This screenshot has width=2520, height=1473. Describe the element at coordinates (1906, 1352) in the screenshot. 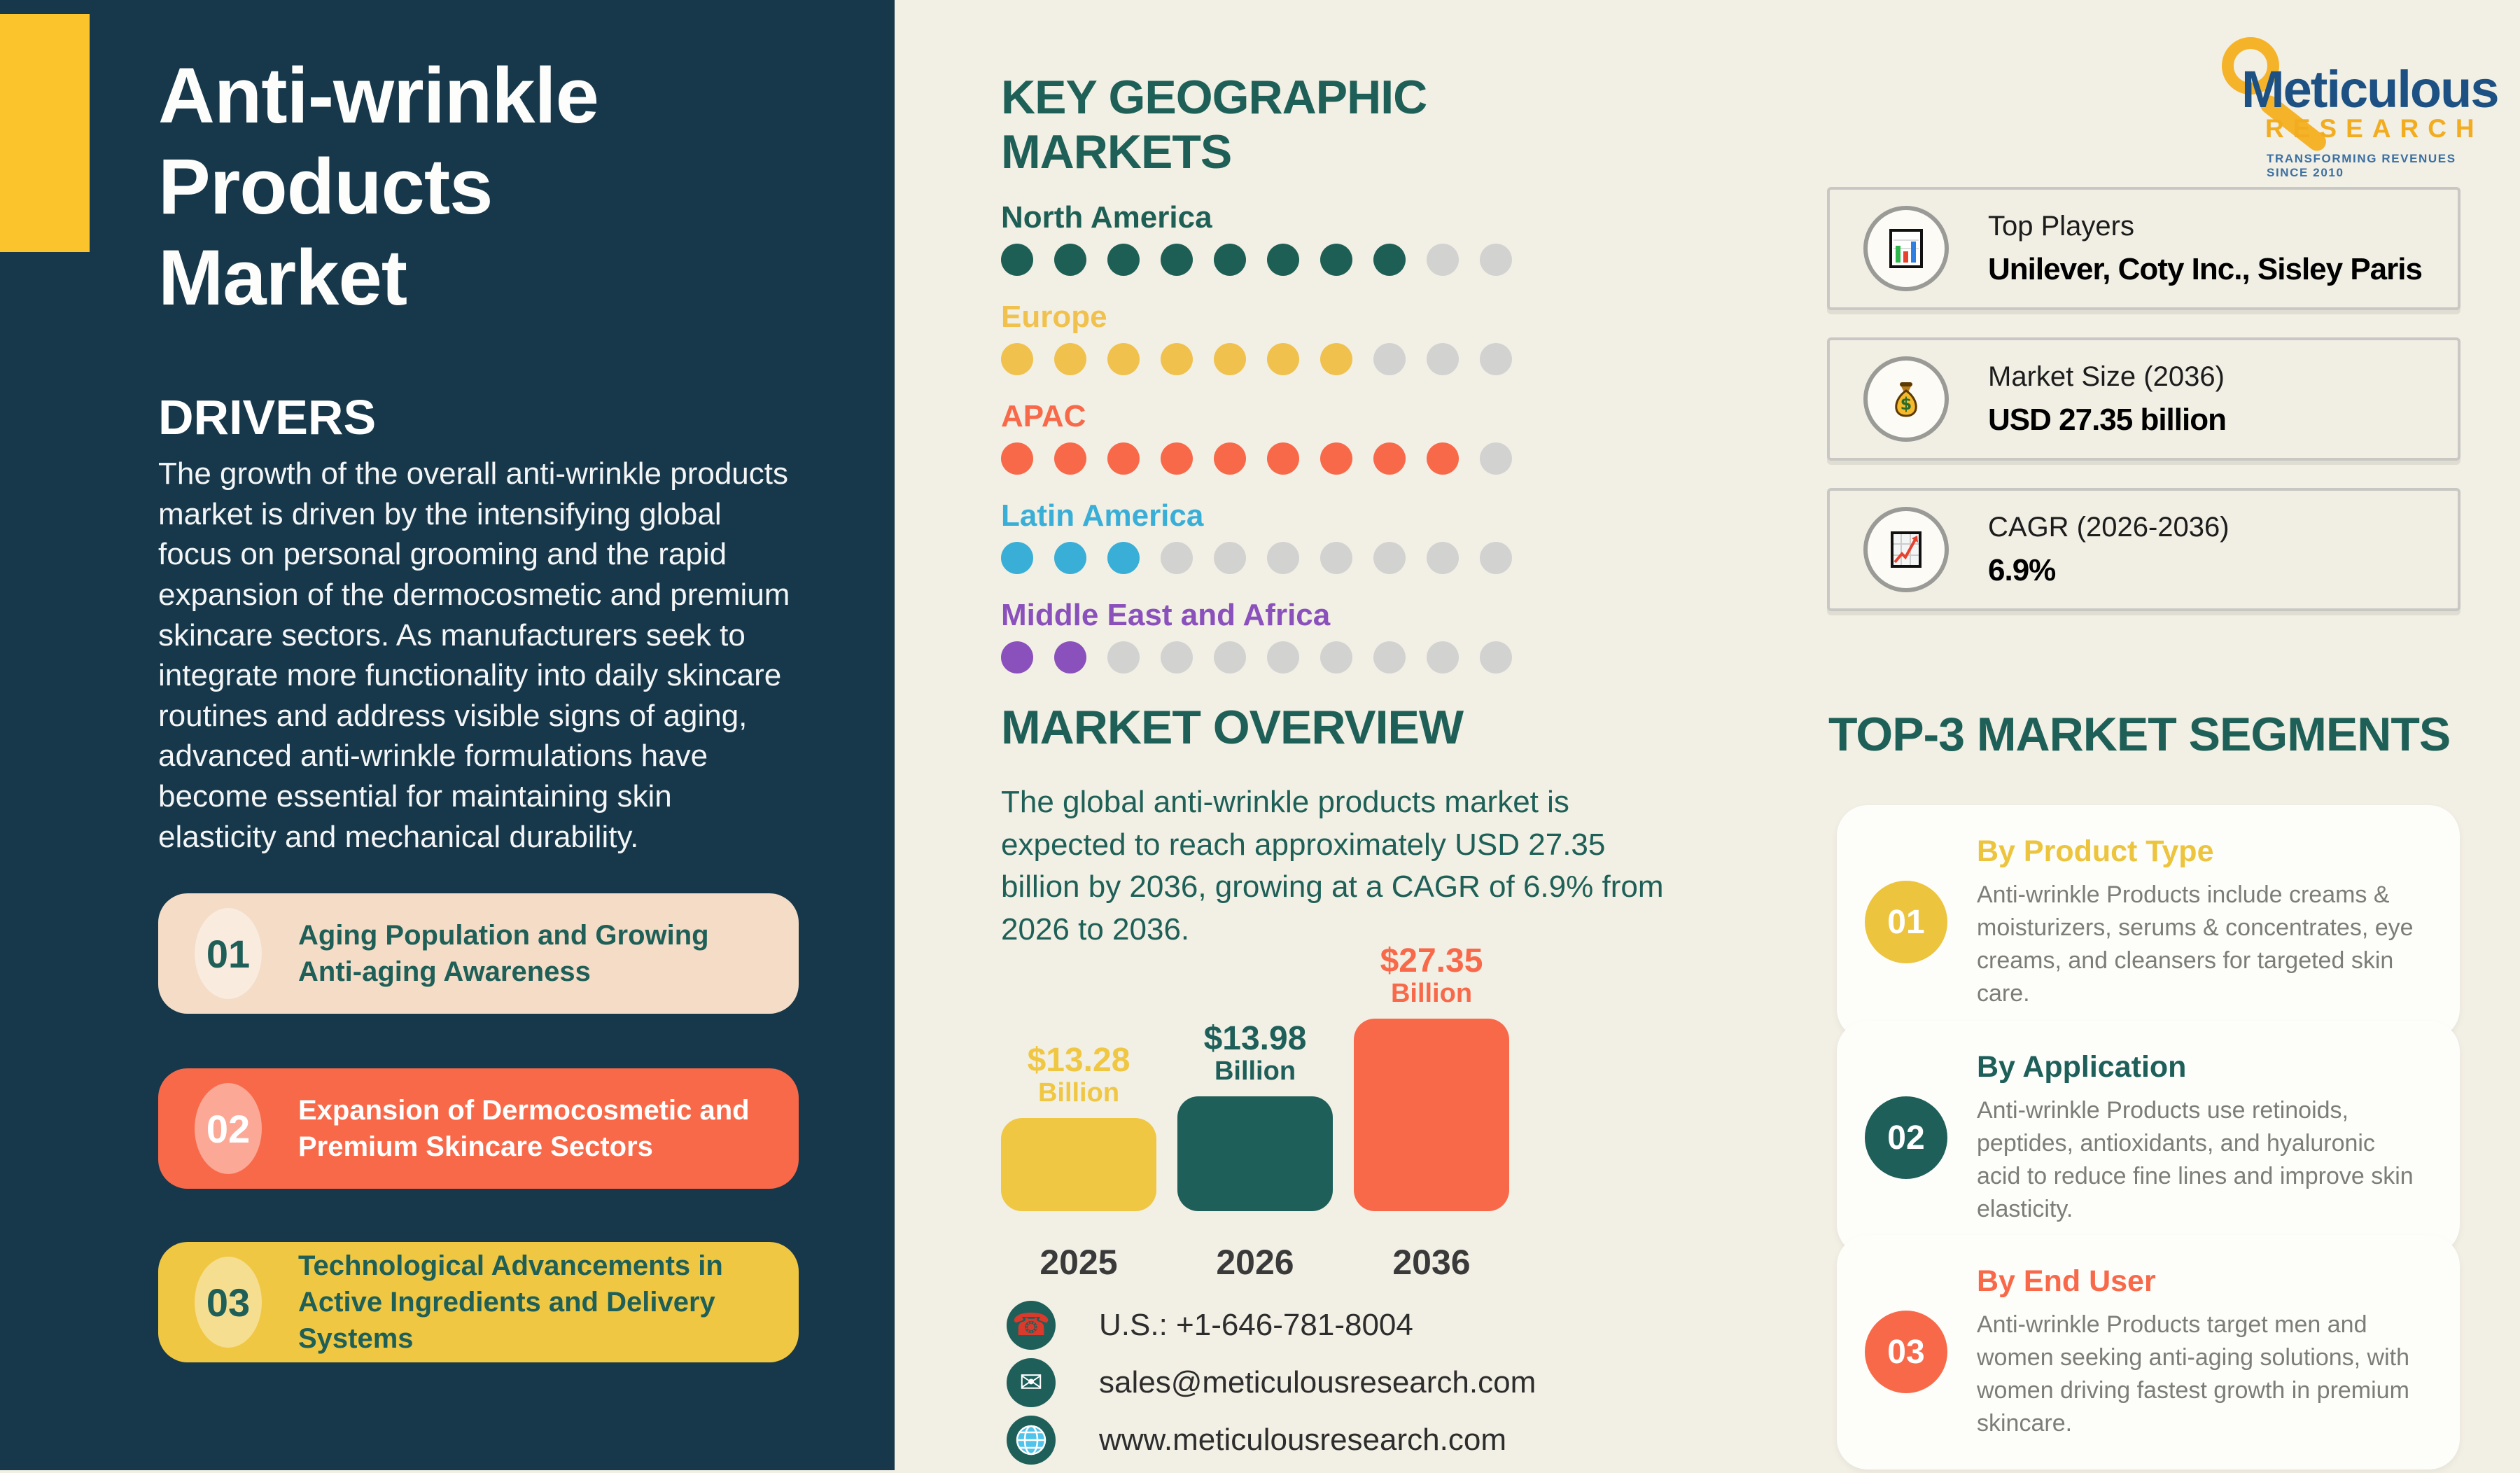

I see `segment-number-badge: 03` at that location.